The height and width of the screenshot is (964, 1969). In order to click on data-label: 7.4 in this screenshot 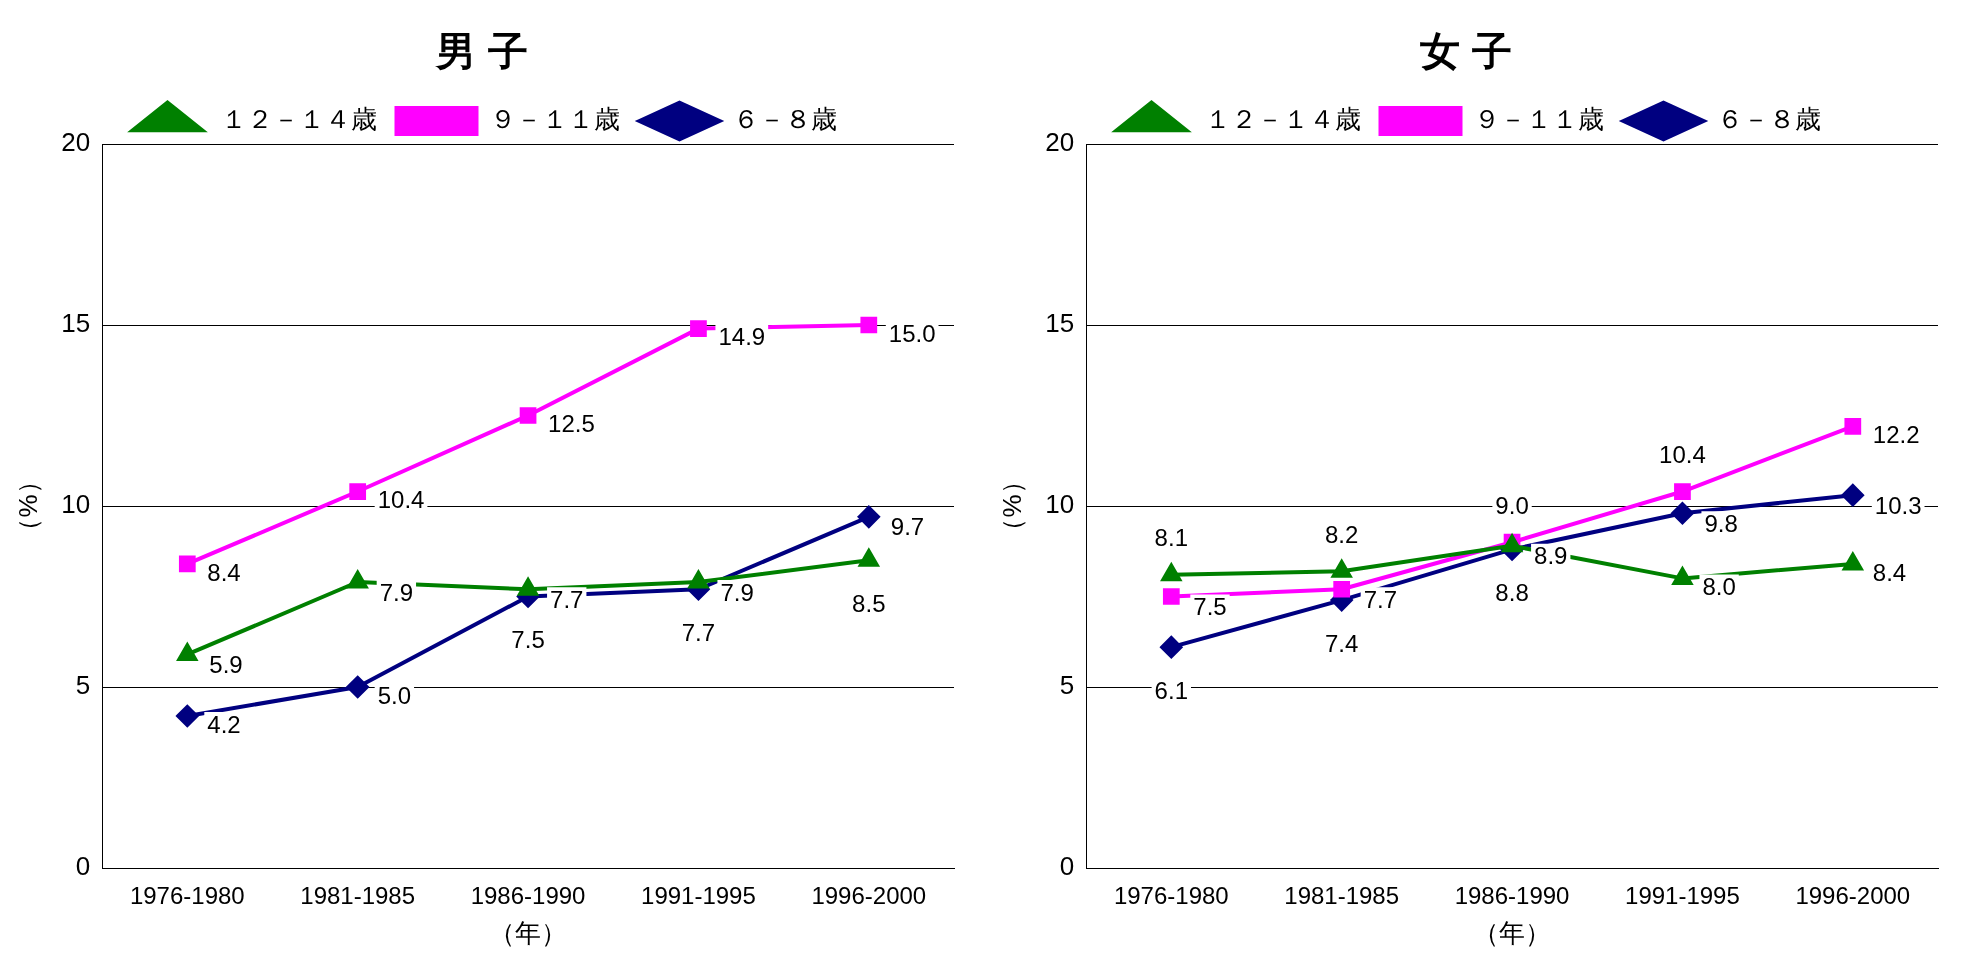, I will do `click(1342, 643)`.